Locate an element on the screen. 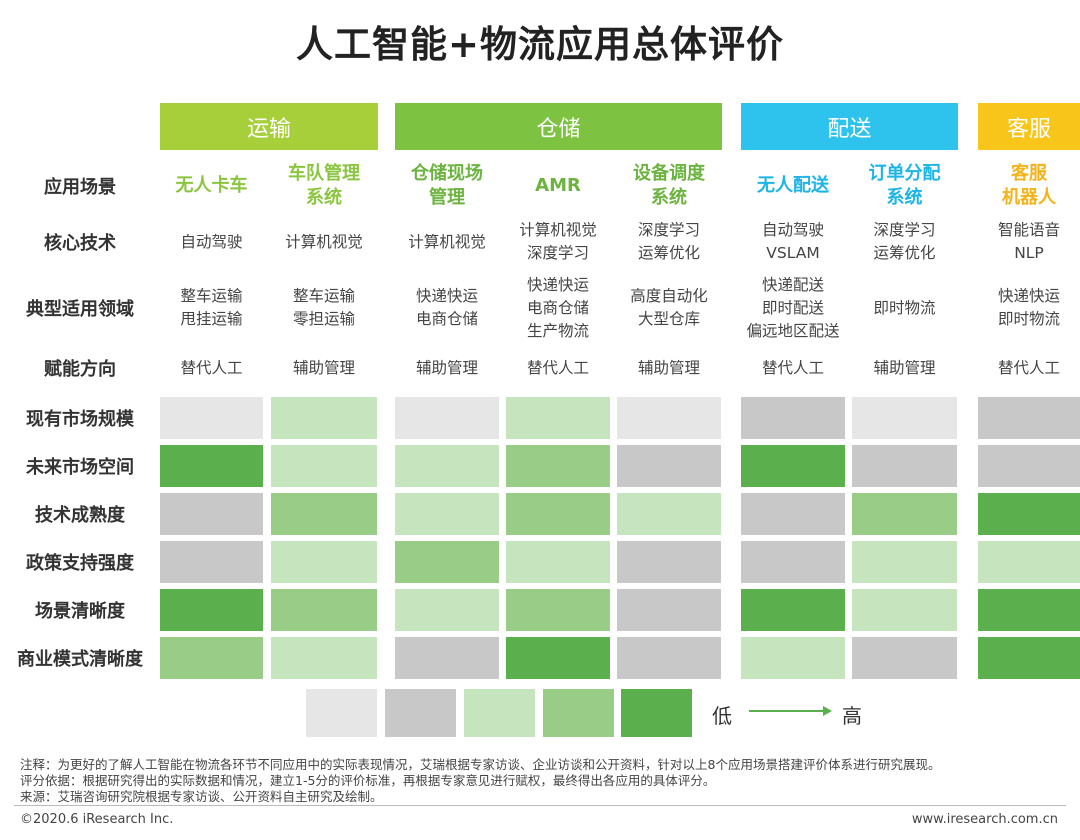  site-url: www.iresearch.com.cn is located at coordinates (984, 819).